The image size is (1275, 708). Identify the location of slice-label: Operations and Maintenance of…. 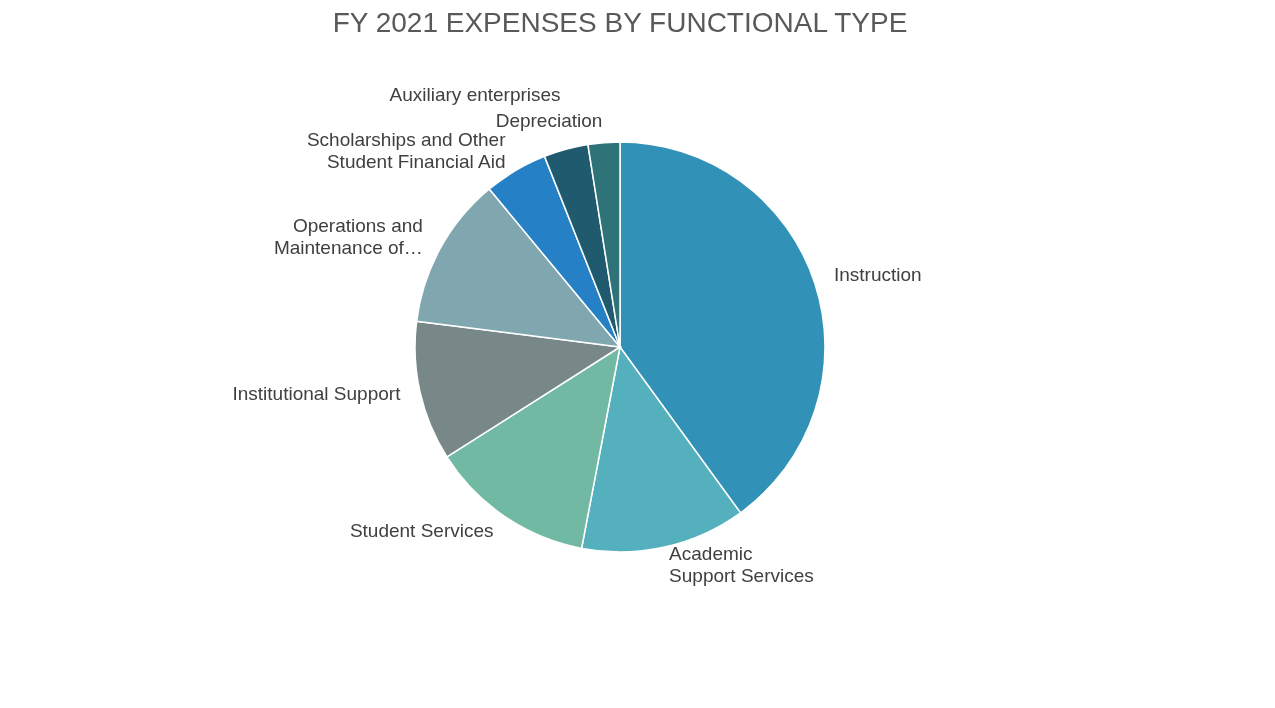
(348, 236).